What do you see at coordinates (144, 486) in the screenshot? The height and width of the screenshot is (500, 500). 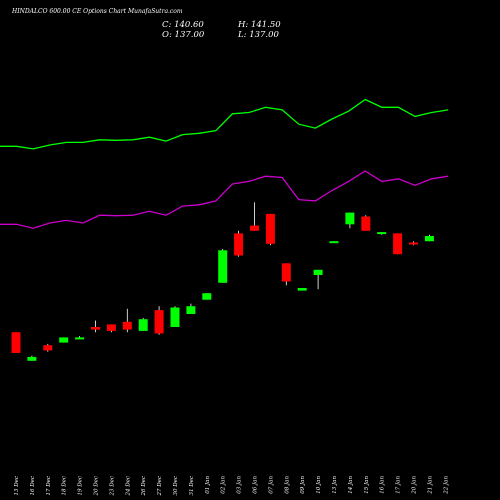 I see `x-tick-label: 26 Dec` at bounding box center [144, 486].